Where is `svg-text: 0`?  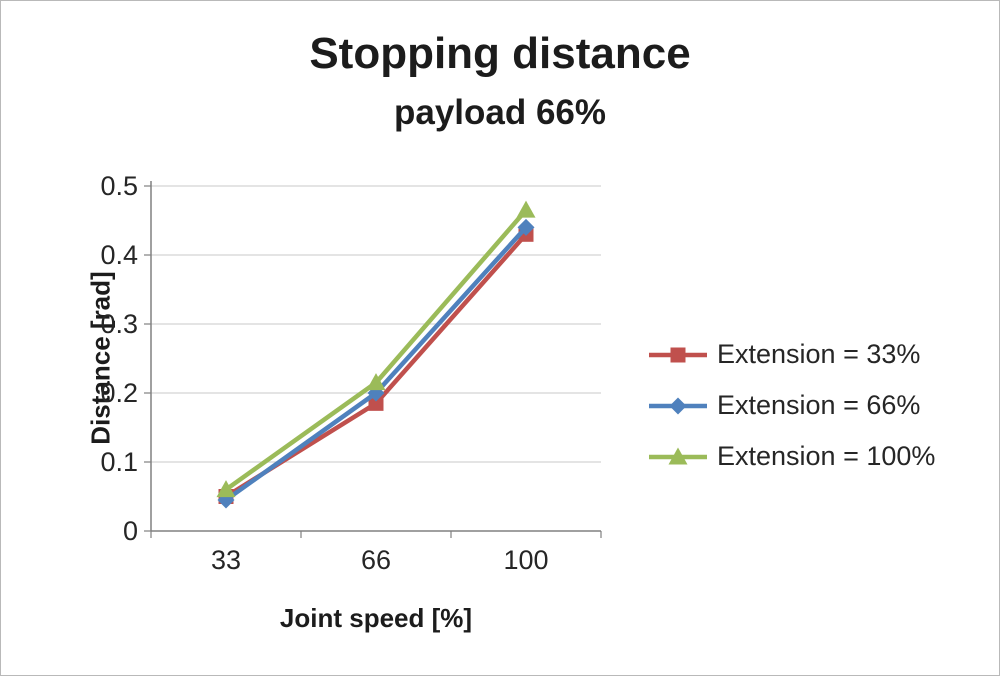
svg-text: 0 is located at coordinates (130, 531).